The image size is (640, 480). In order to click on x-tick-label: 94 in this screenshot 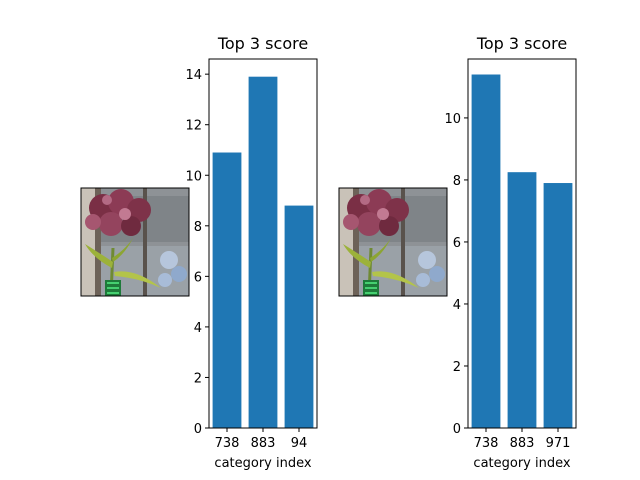, I will do `click(299, 443)`.